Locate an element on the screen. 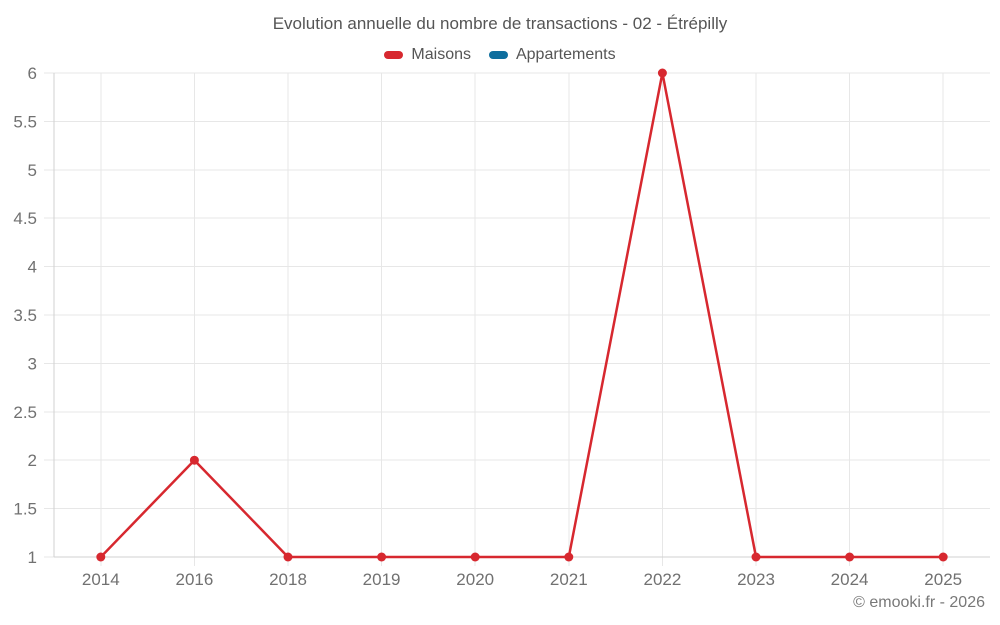 The height and width of the screenshot is (625, 1000). legend-item-appartements: Appartements is located at coordinates (552, 55).